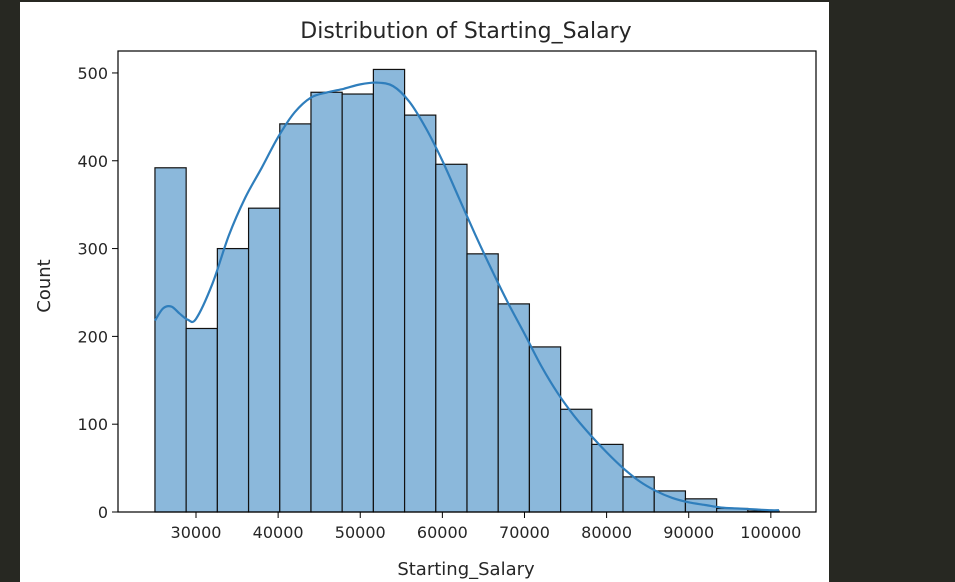 This screenshot has width=955, height=582. Describe the element at coordinates (92, 336) in the screenshot. I see `y-tick-label: 200` at that location.